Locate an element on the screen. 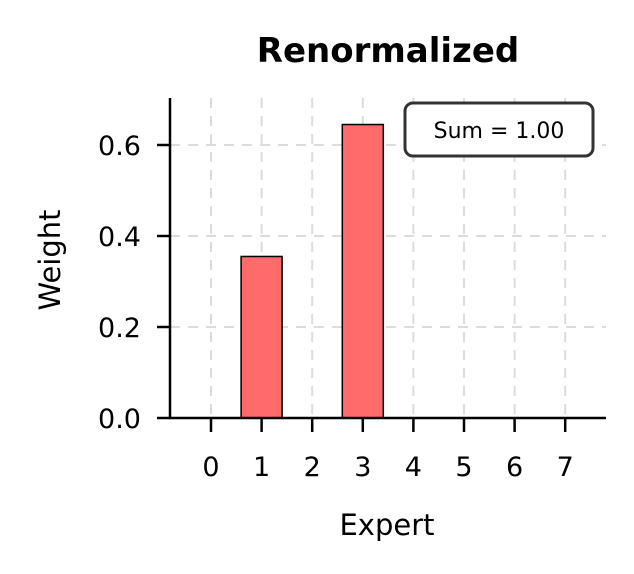 This screenshot has width=634, height=574. bars is located at coordinates (312, 271).